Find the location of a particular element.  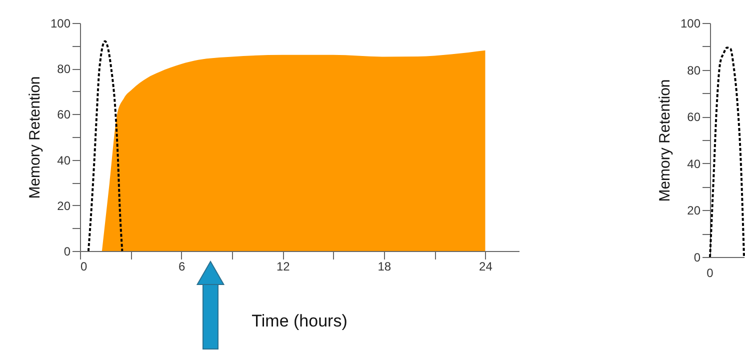

x-axis-title: Time (hours) is located at coordinates (300, 321).